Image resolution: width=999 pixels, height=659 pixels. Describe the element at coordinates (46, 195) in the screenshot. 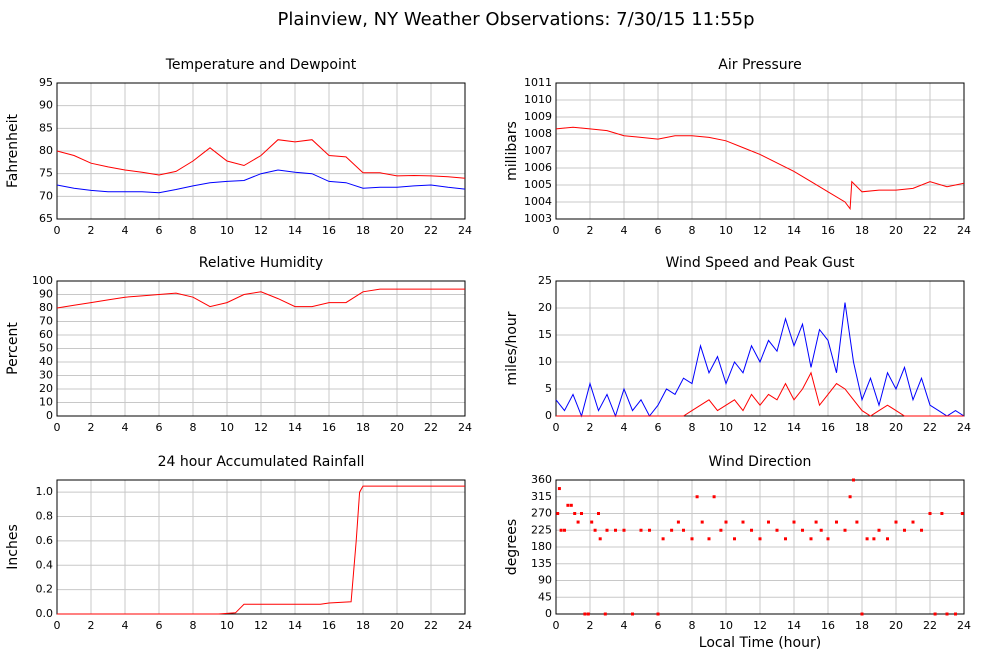

I see `y-tick-label: 70` at that location.